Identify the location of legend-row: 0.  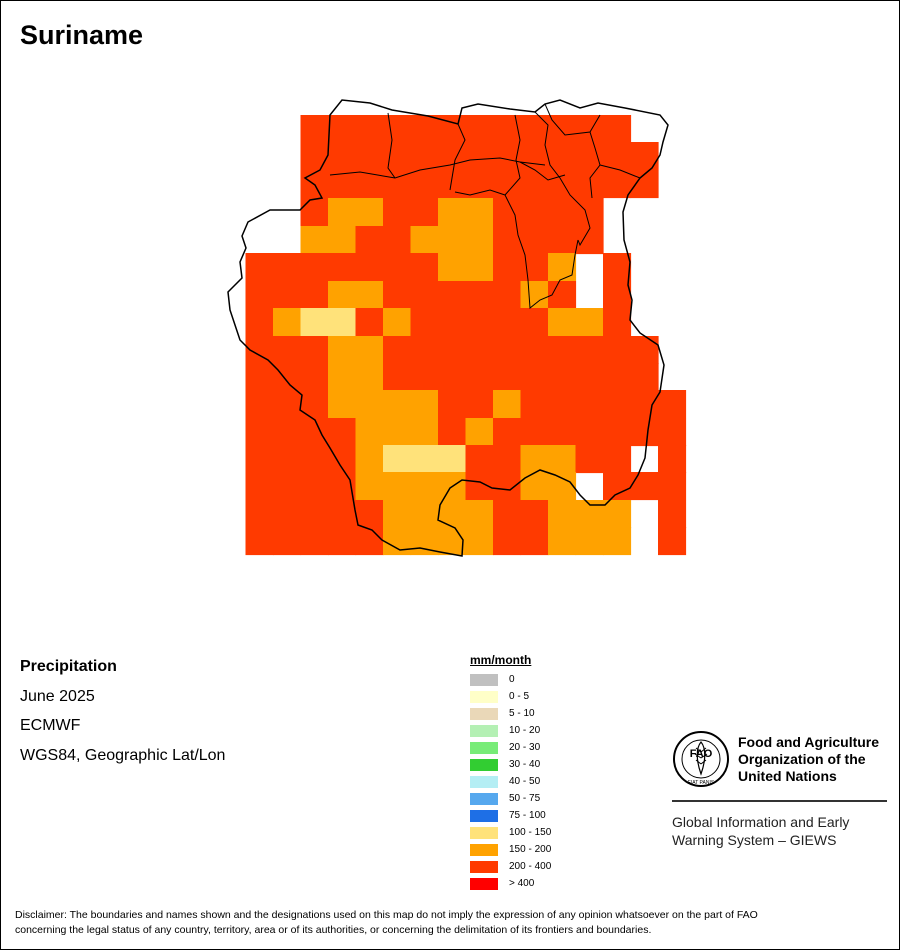
(510, 679).